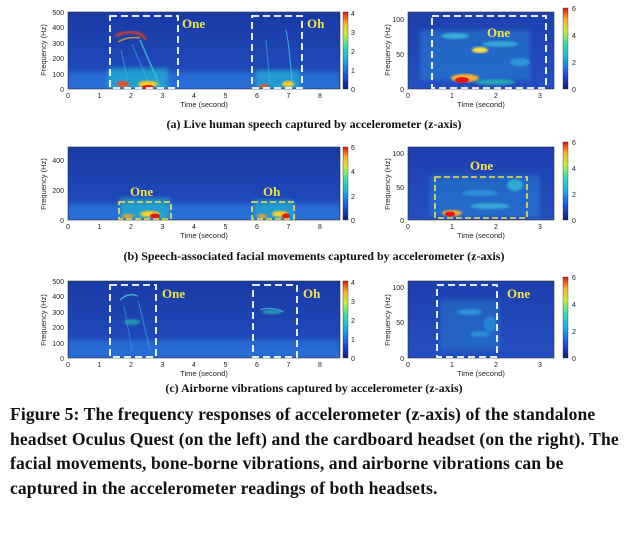 Image resolution: width=629 pixels, height=556 pixels. I want to click on xticks-c-left: 0 1 2 3 4 5 6 7 8, so click(194, 365).